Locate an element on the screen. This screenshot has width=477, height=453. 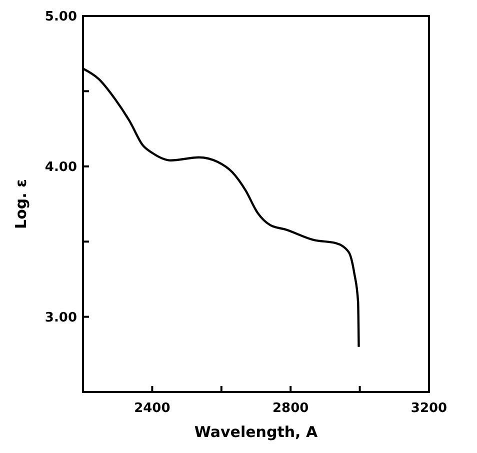
x-tick-label: 3200 is located at coordinates (429, 408).